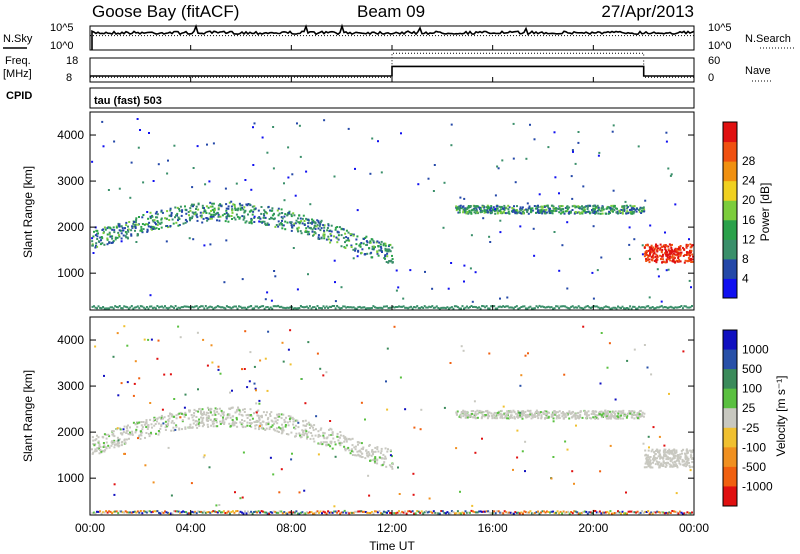 The width and height of the screenshot is (800, 554). What do you see at coordinates (590, 512) in the screenshot?
I see `echo-cell-1995` at bounding box center [590, 512].